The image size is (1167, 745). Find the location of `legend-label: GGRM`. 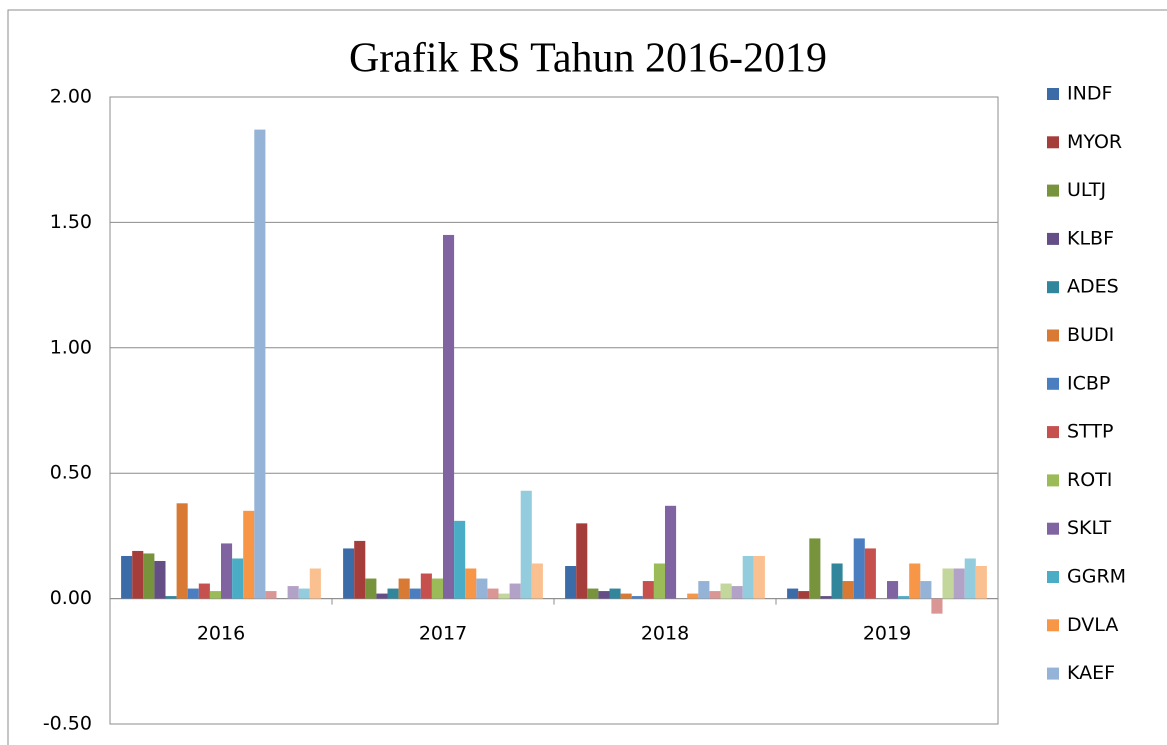

legend-label: GGRM is located at coordinates (1096, 577).